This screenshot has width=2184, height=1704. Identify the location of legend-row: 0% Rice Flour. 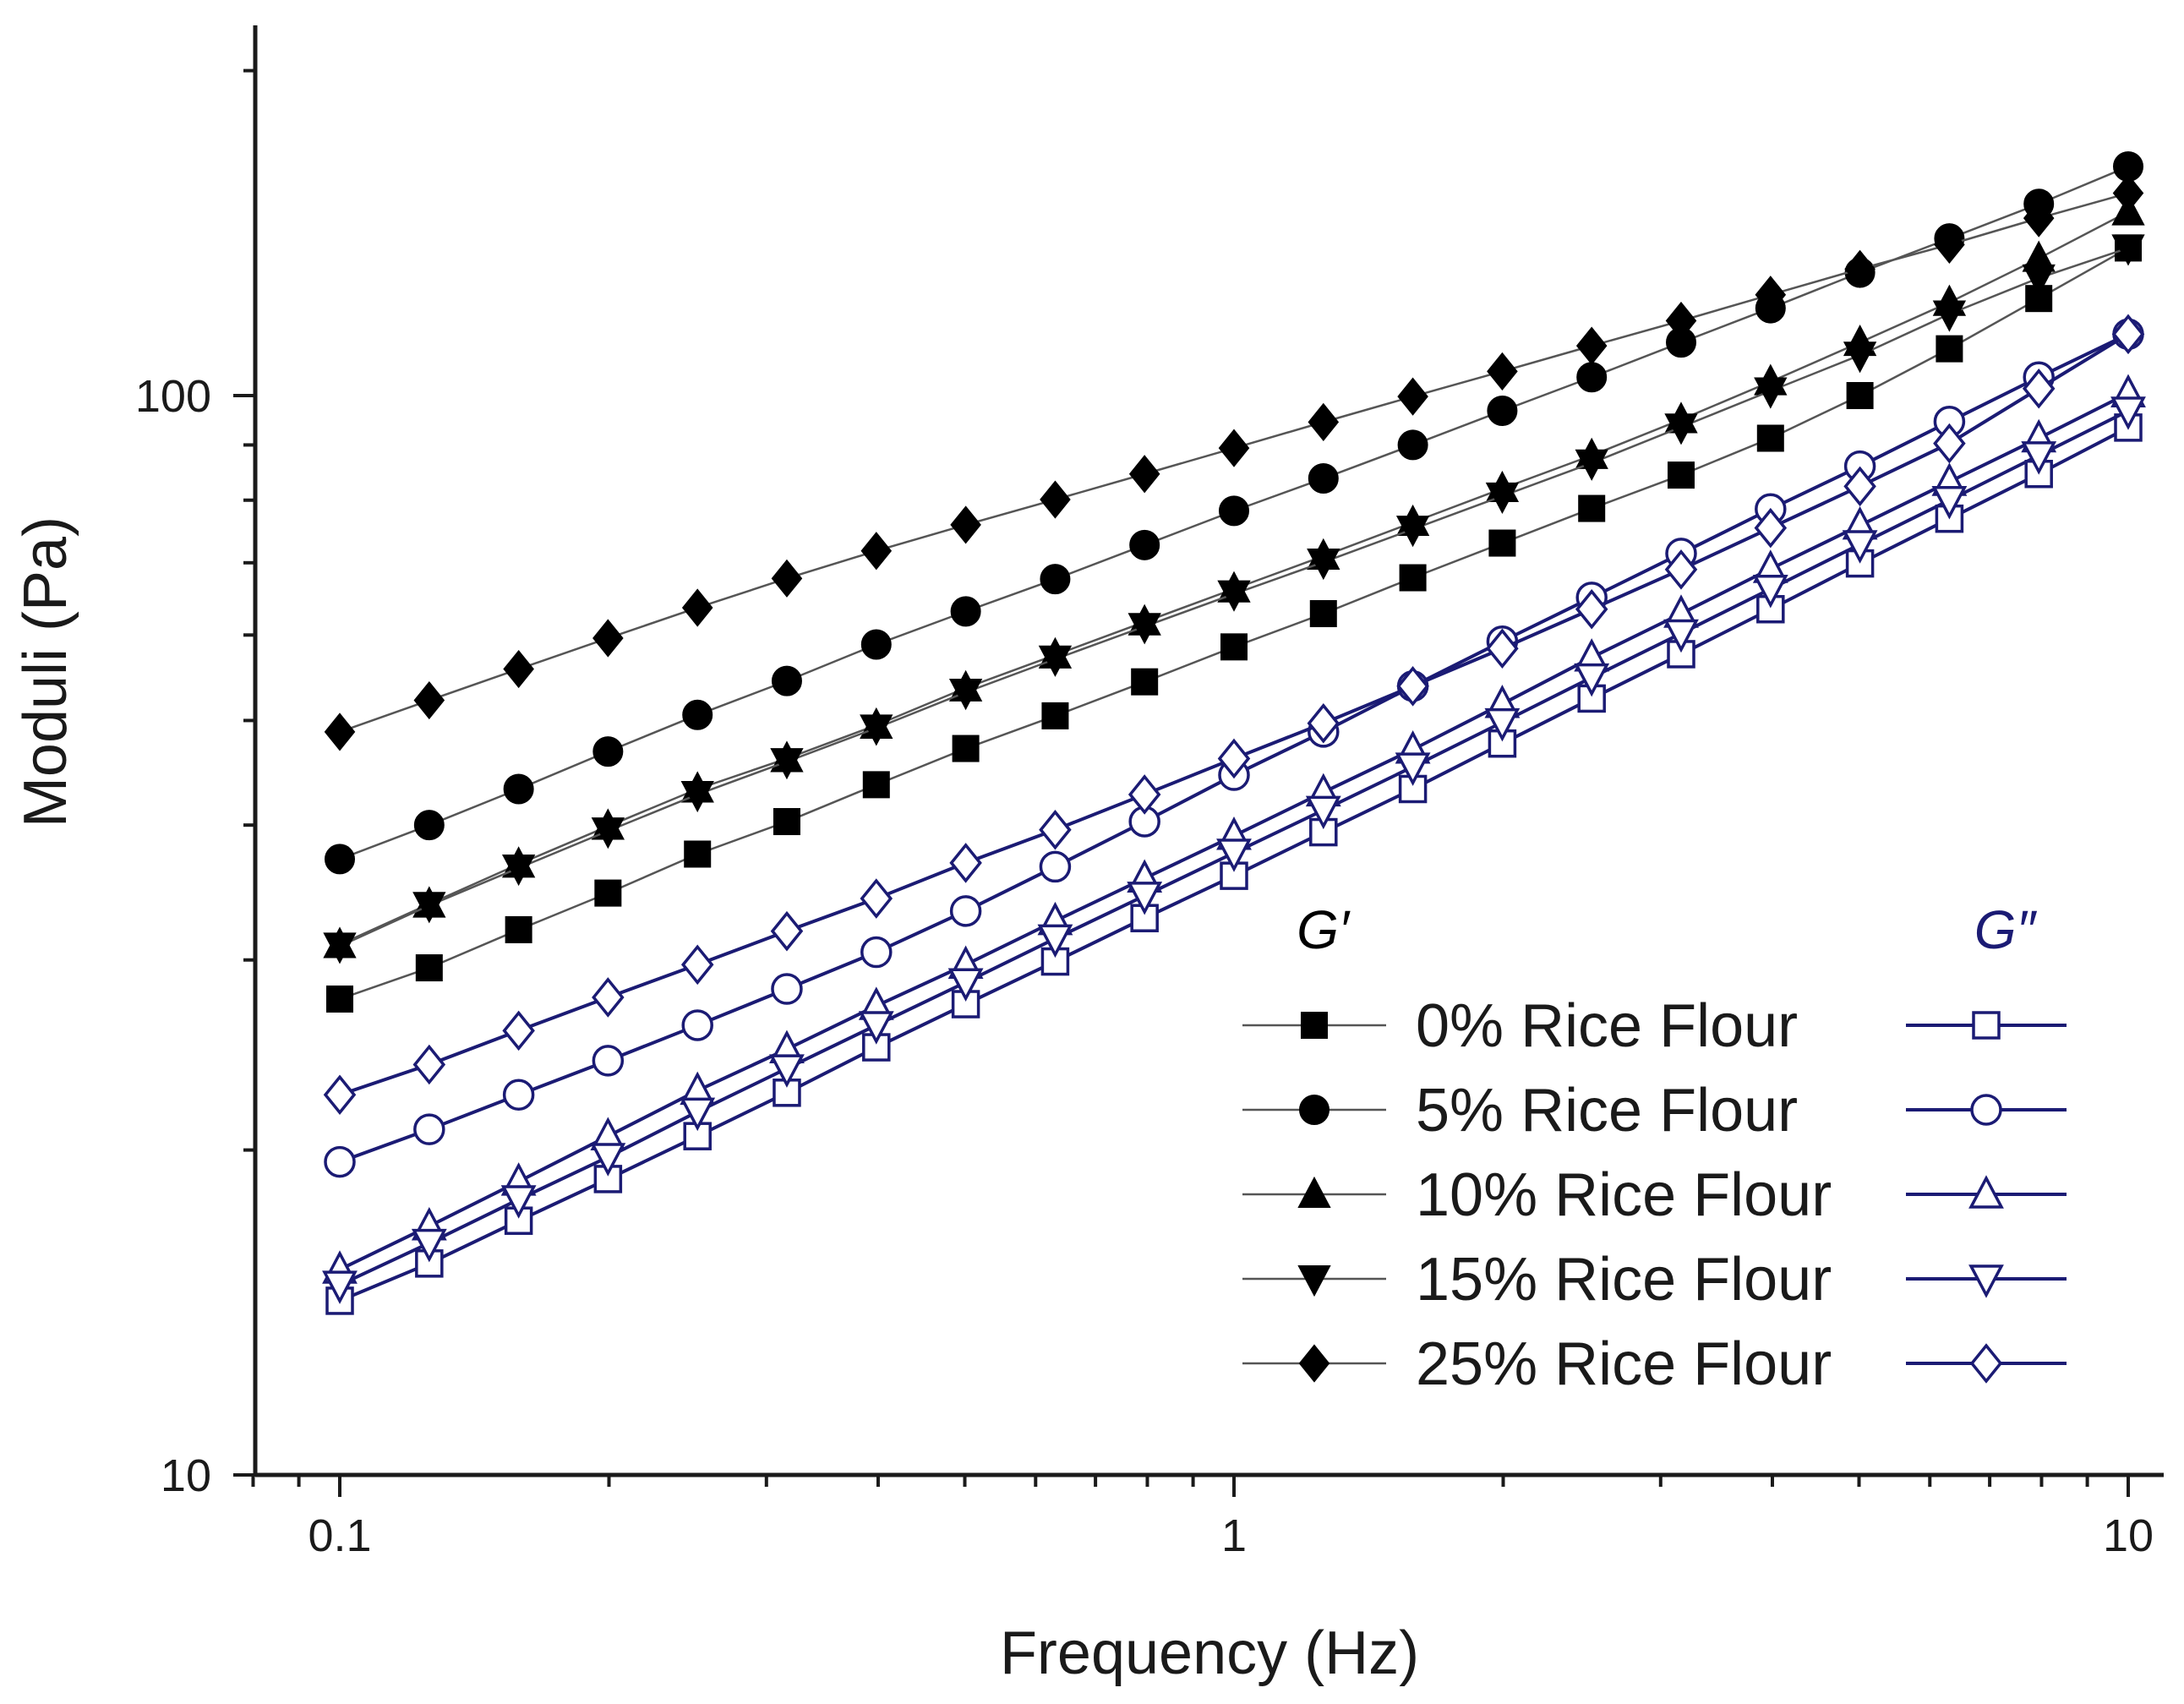
(1654, 1026).